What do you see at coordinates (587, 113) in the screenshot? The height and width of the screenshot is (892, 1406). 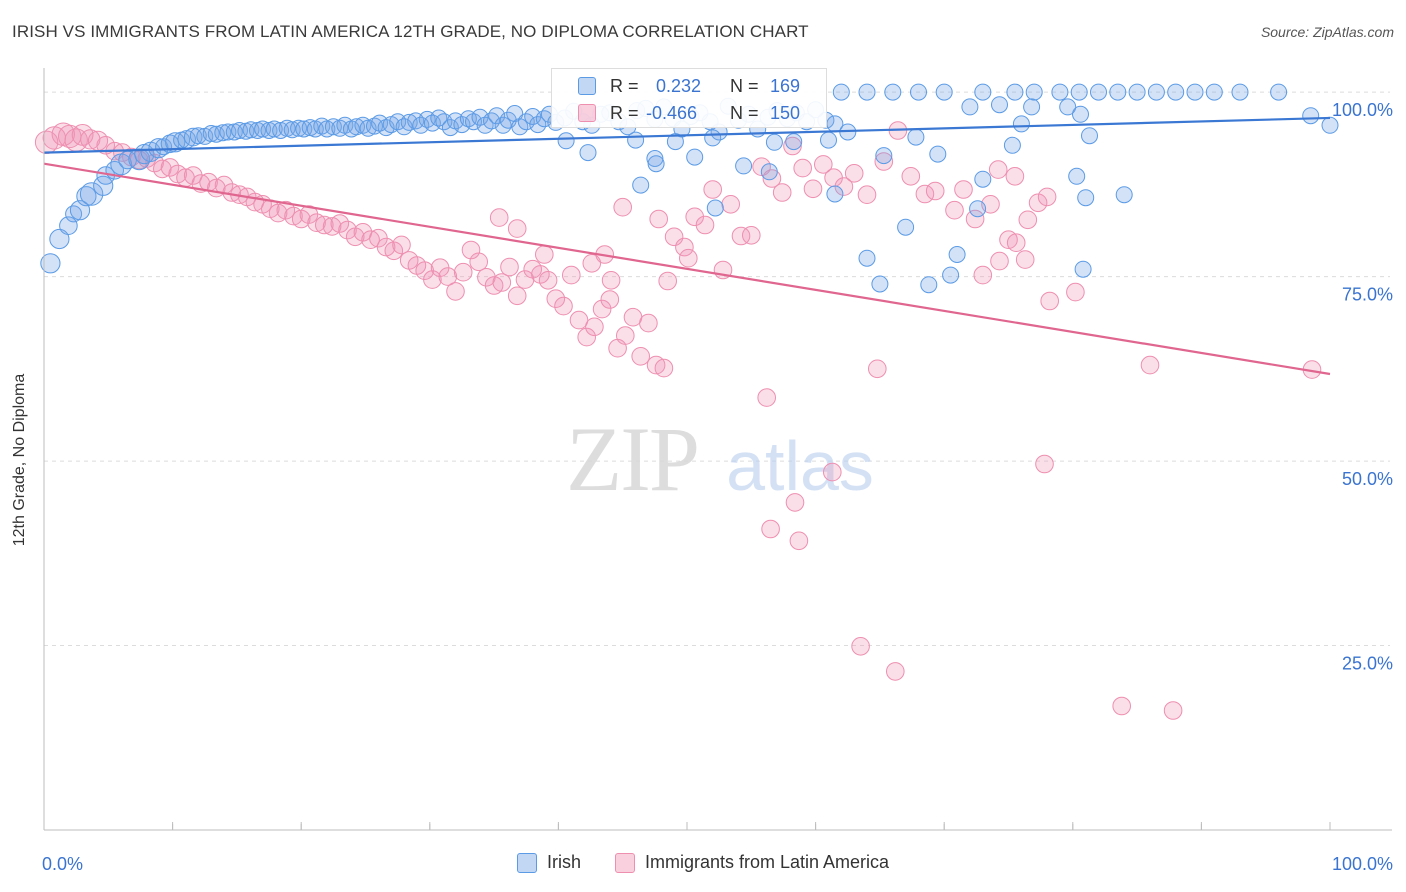 I see `latin-swatch` at bounding box center [587, 113].